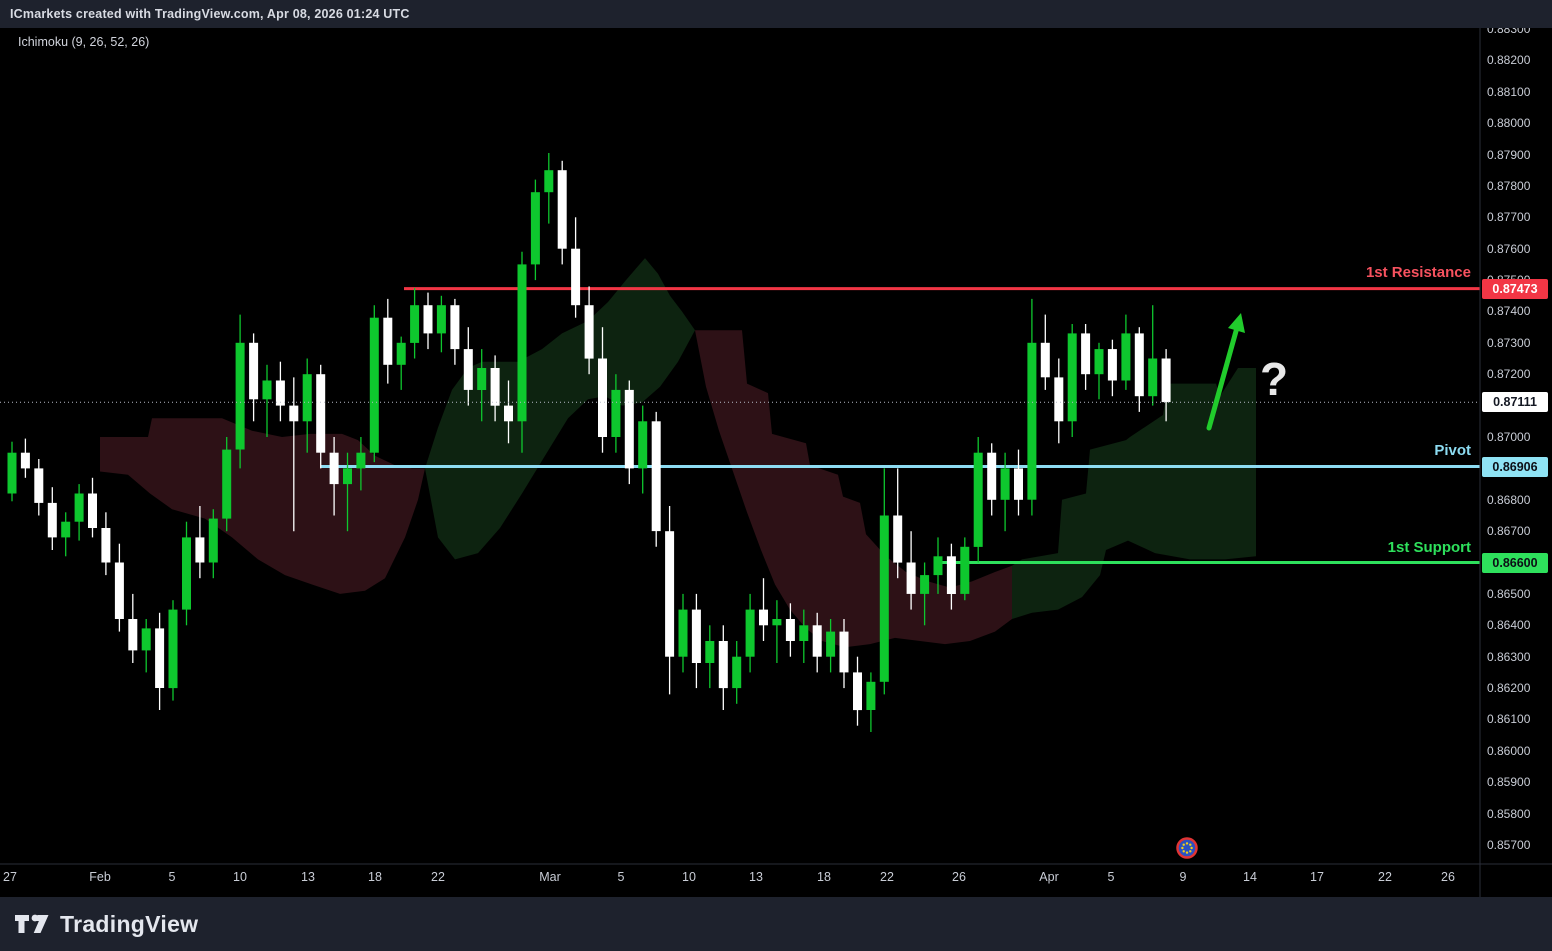  Describe the element at coordinates (1418, 272) in the screenshot. I see `resistance-label: 1st Resistance` at that location.